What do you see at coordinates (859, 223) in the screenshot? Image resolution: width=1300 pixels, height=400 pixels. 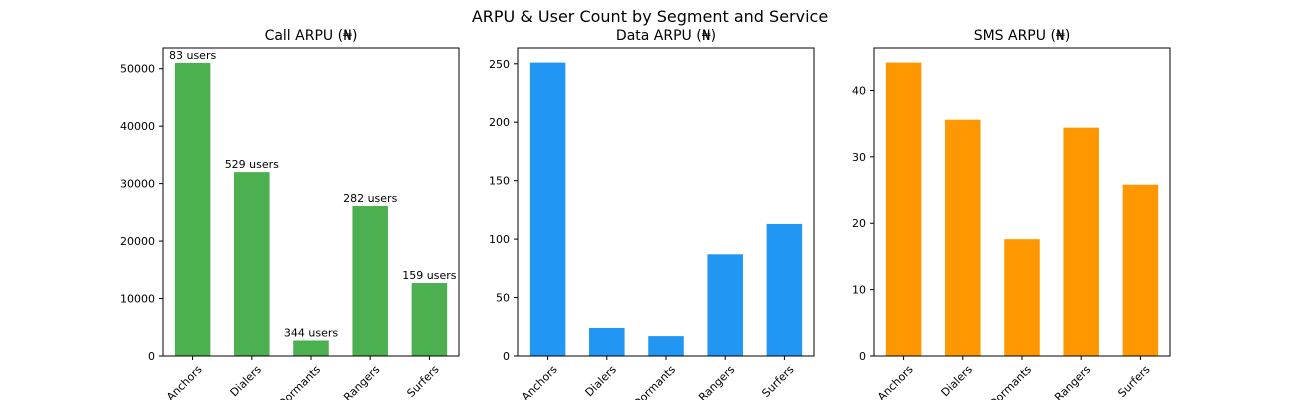 I see `y-tick-label: 20` at bounding box center [859, 223].